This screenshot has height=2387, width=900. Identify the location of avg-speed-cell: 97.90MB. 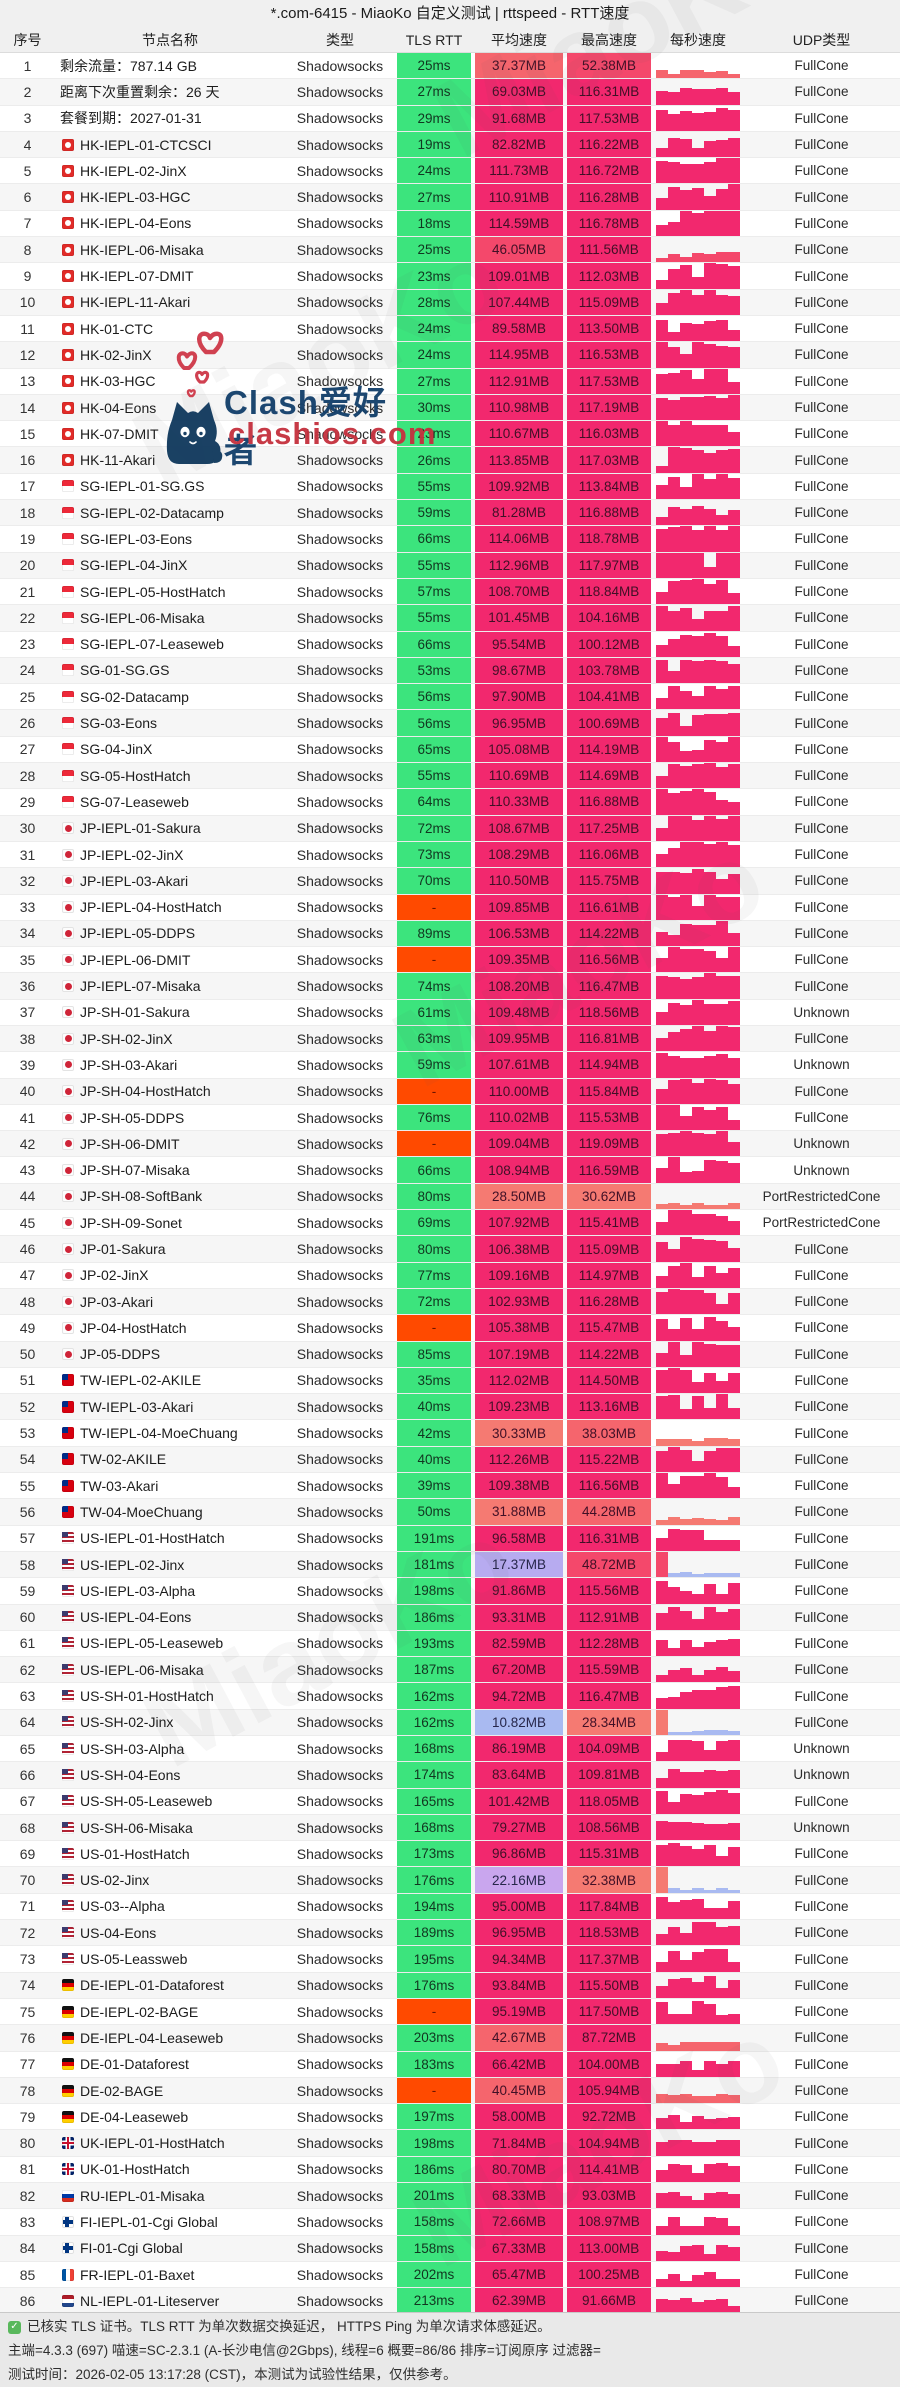
(519, 697).